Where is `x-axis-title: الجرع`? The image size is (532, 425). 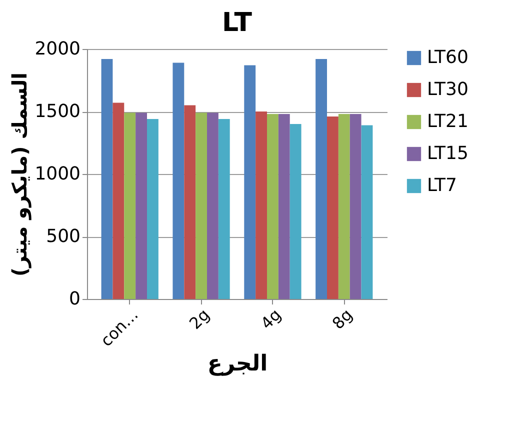 x-axis-title: الجرع is located at coordinates (237, 363).